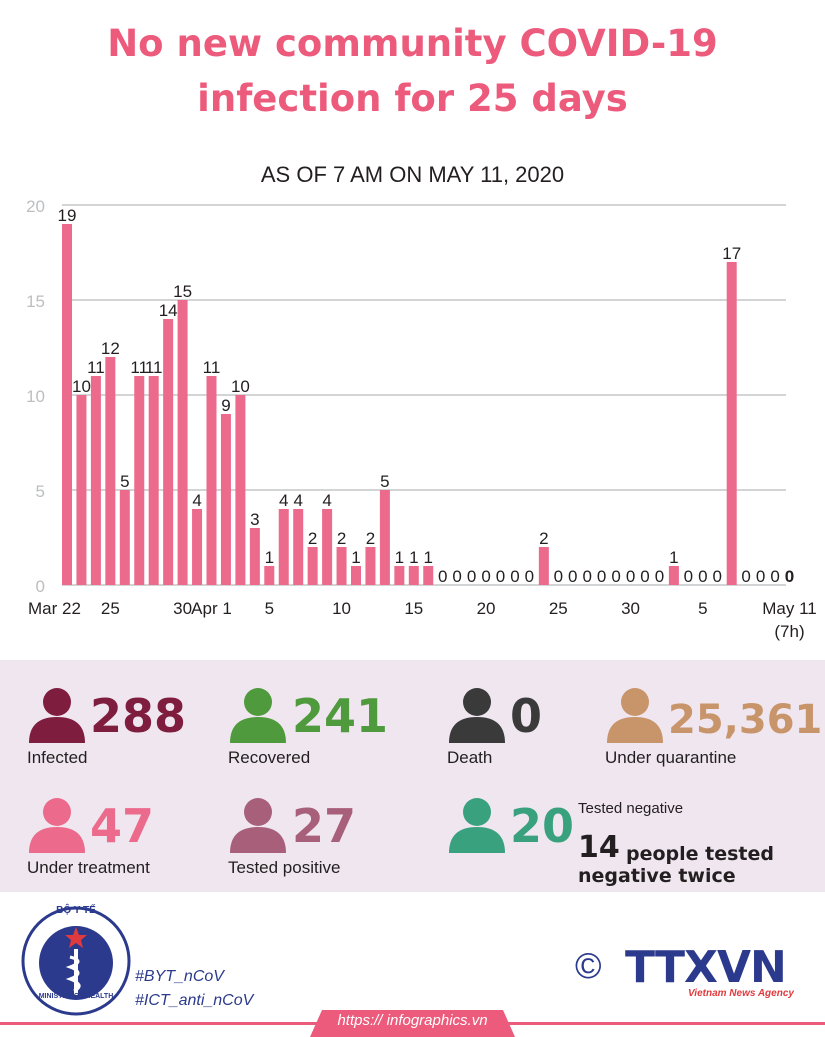 This screenshot has width=825, height=1037. I want to click on data-label: 14, so click(168, 310).